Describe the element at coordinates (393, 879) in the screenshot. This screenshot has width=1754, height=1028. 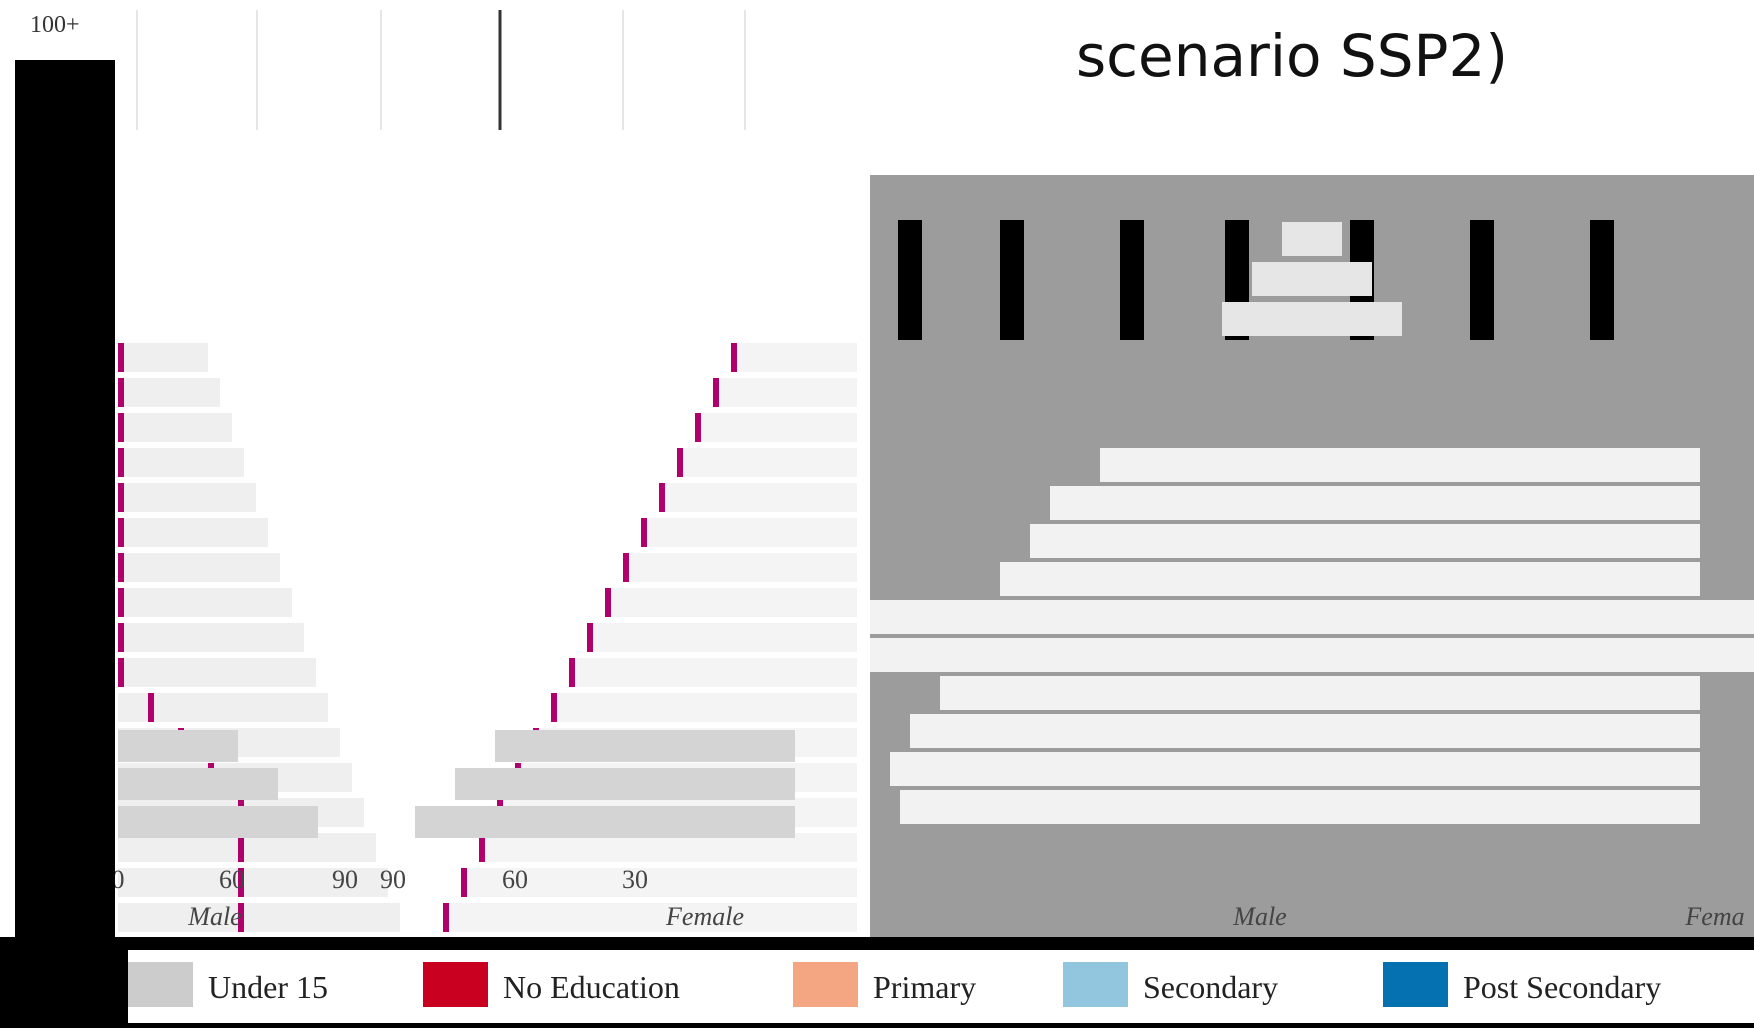
I see `x-tick-female-90: 90` at that location.